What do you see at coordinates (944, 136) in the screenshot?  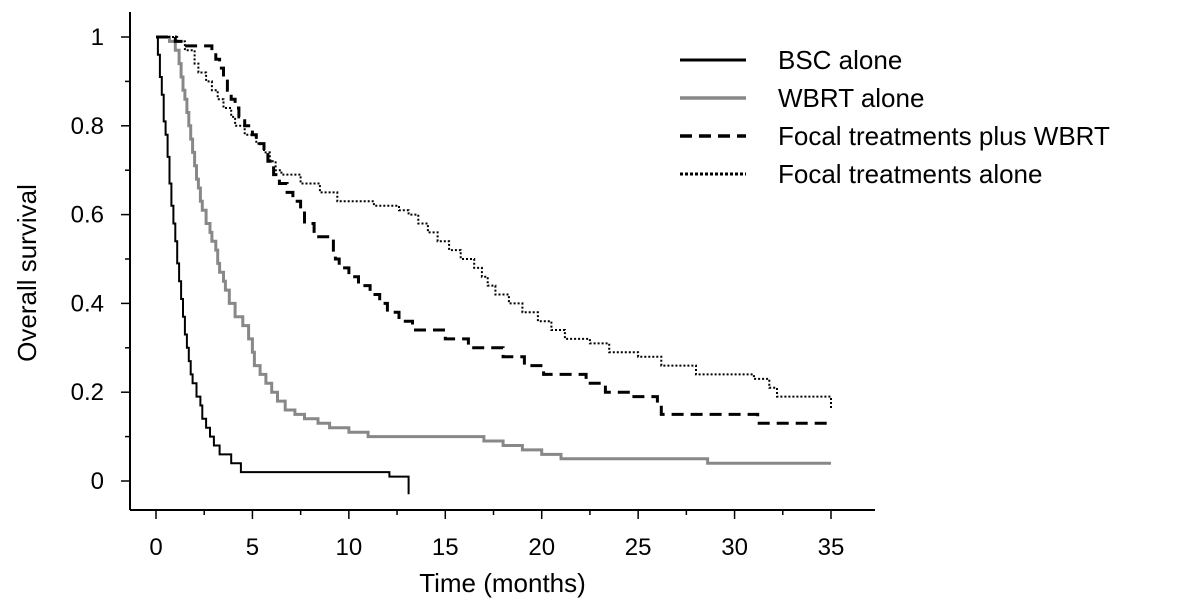 I see `legend-label: Focal treatments plus WBRT` at bounding box center [944, 136].